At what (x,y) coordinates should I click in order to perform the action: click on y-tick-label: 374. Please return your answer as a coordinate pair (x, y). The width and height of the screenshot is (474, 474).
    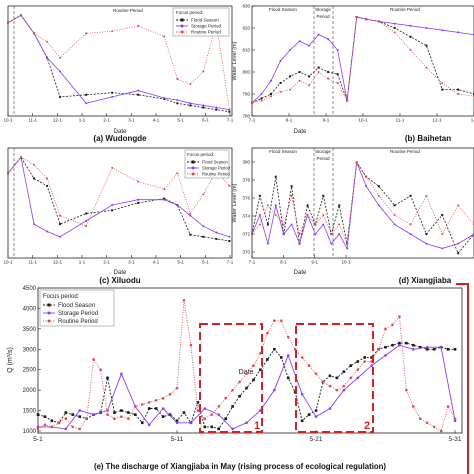
    Looking at the image, I should click on (246, 216).